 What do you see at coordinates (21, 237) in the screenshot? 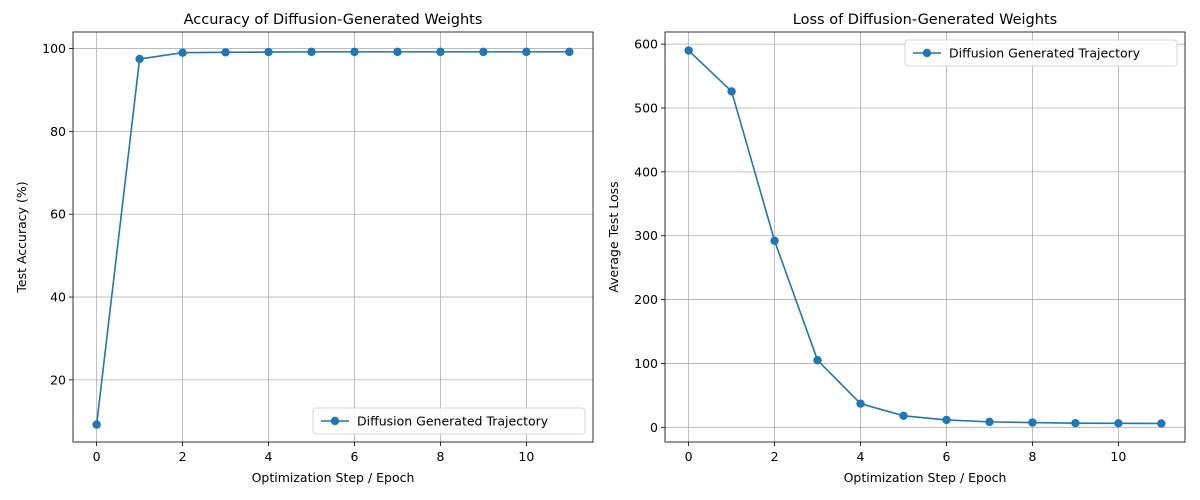
I see `accuracy-y-axis-label: Test Accuracy (%)` at bounding box center [21, 237].